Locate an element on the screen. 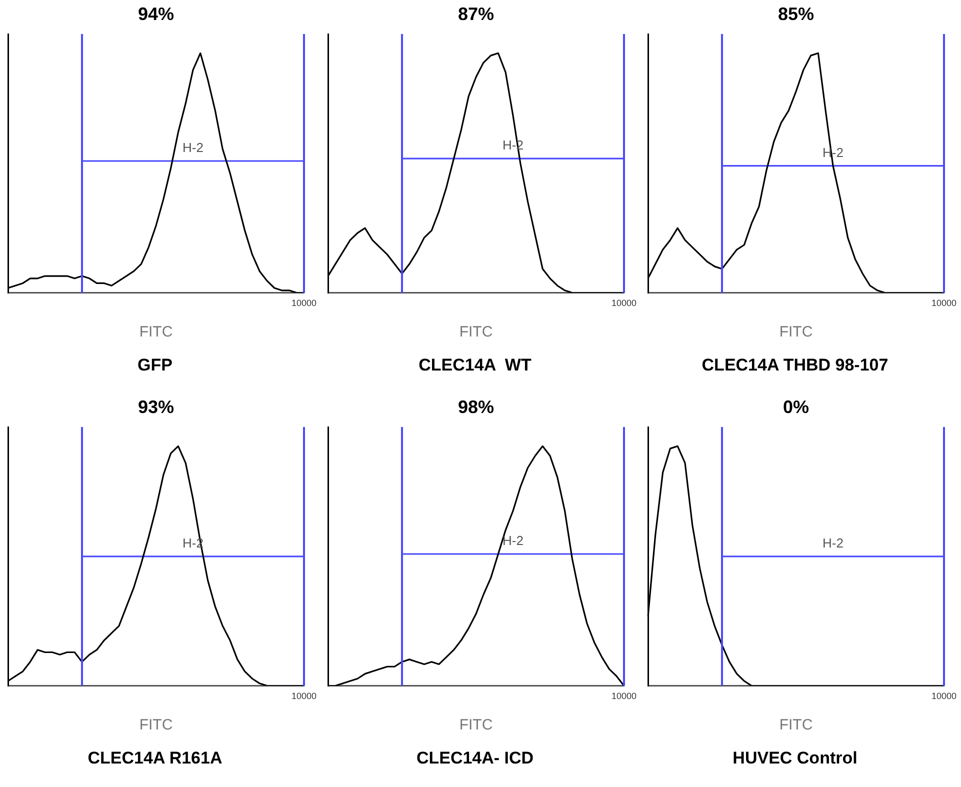 Image resolution: width=961 pixels, height=787 pixels. text: 98% is located at coordinates (476, 406).